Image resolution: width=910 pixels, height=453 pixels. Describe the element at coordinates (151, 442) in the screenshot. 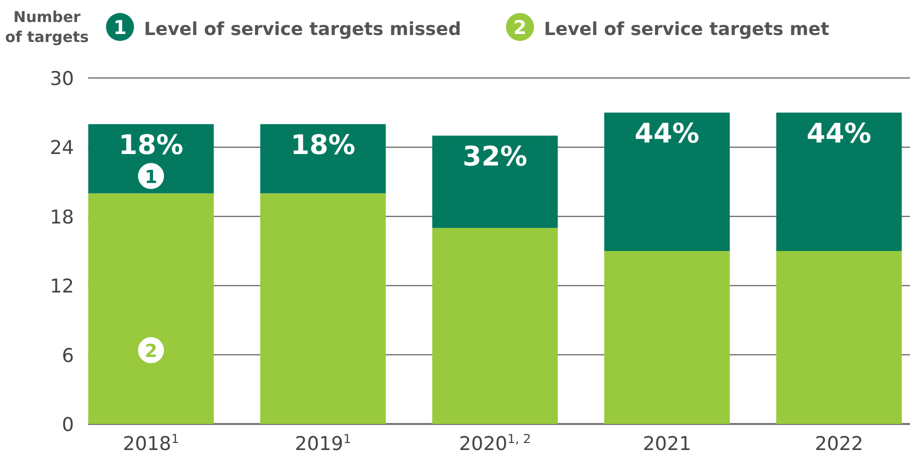

I see `x-tick-label: 2018$^{1}$` at that location.